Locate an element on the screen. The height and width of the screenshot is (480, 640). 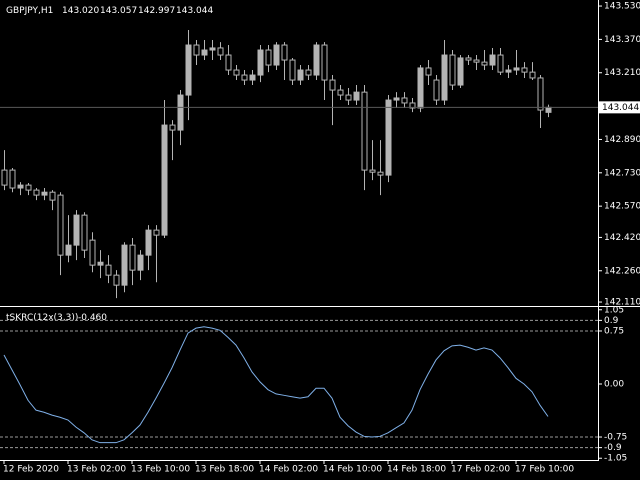
x-tick-label: 17 Feb 02:00 is located at coordinates (480, 470).